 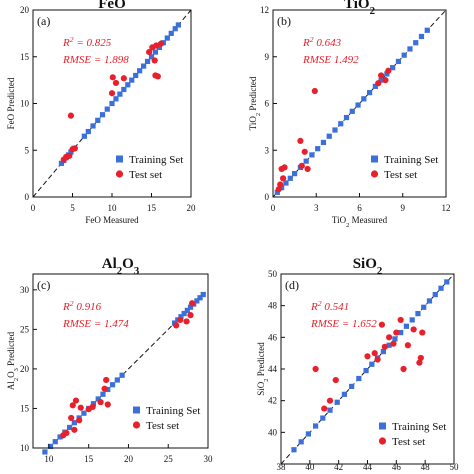 What do you see at coordinates (264, 10) in the screenshot?
I see `y-tick-label: 12` at bounding box center [264, 10].